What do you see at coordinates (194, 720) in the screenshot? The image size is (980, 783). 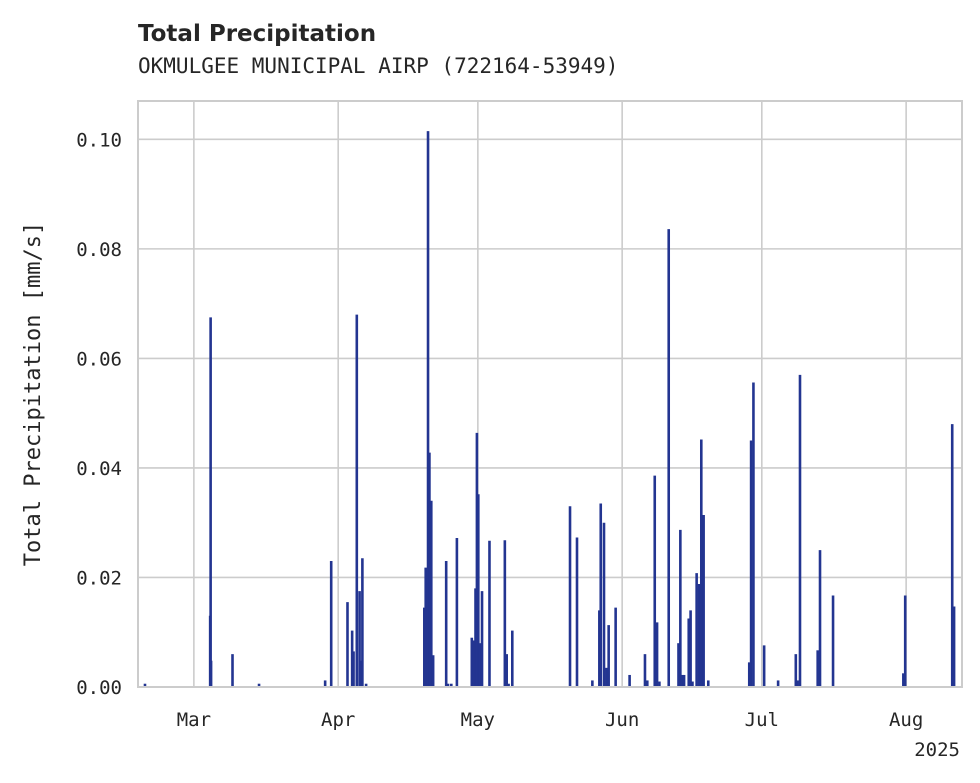 I see `x-tick-label: Mar` at bounding box center [194, 720].